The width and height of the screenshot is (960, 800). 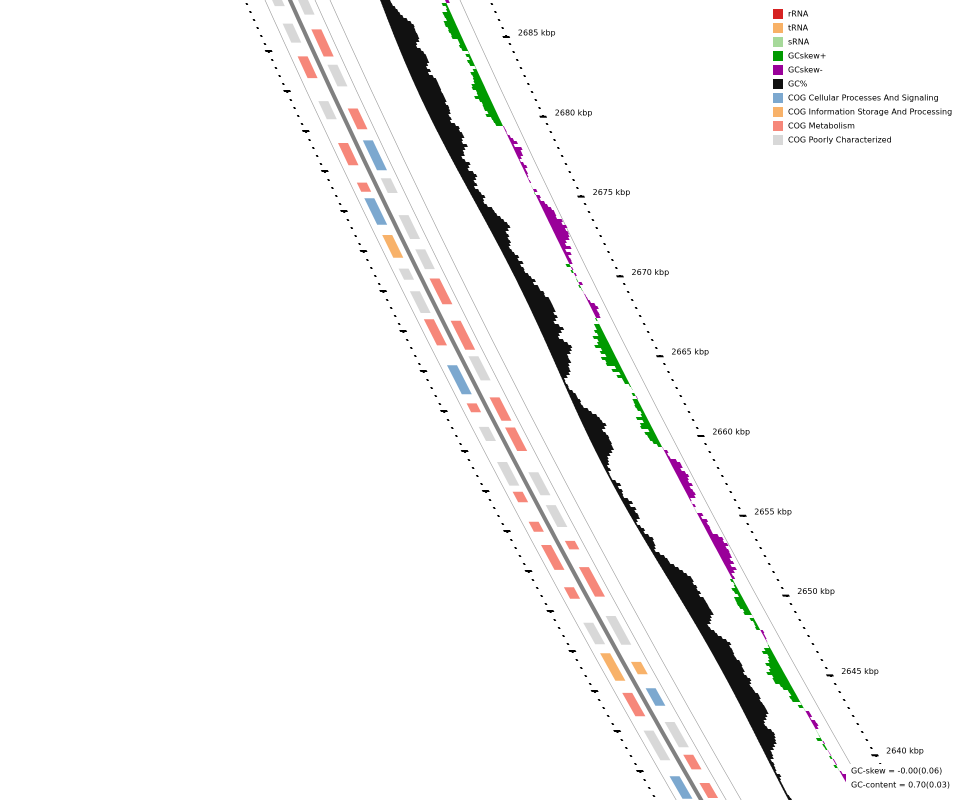 I want to click on scale-tick, so click(x=506, y=37).